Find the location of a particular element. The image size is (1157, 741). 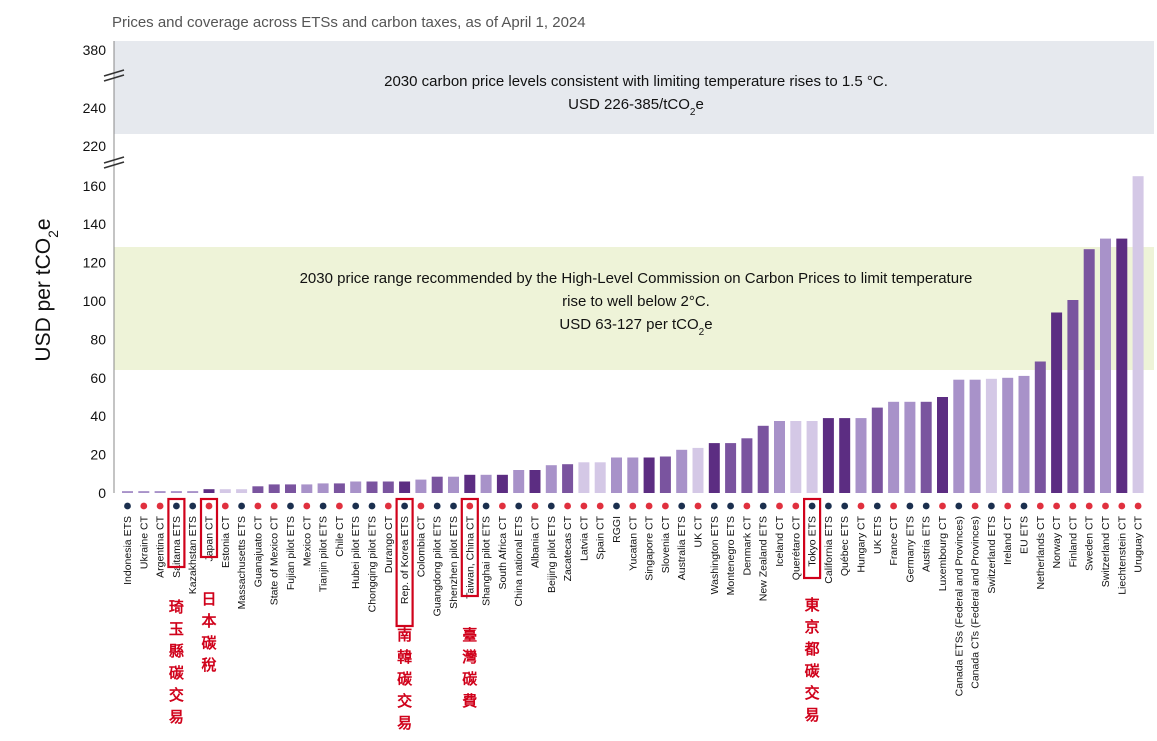

band-2c-range is located at coordinates (634, 308).